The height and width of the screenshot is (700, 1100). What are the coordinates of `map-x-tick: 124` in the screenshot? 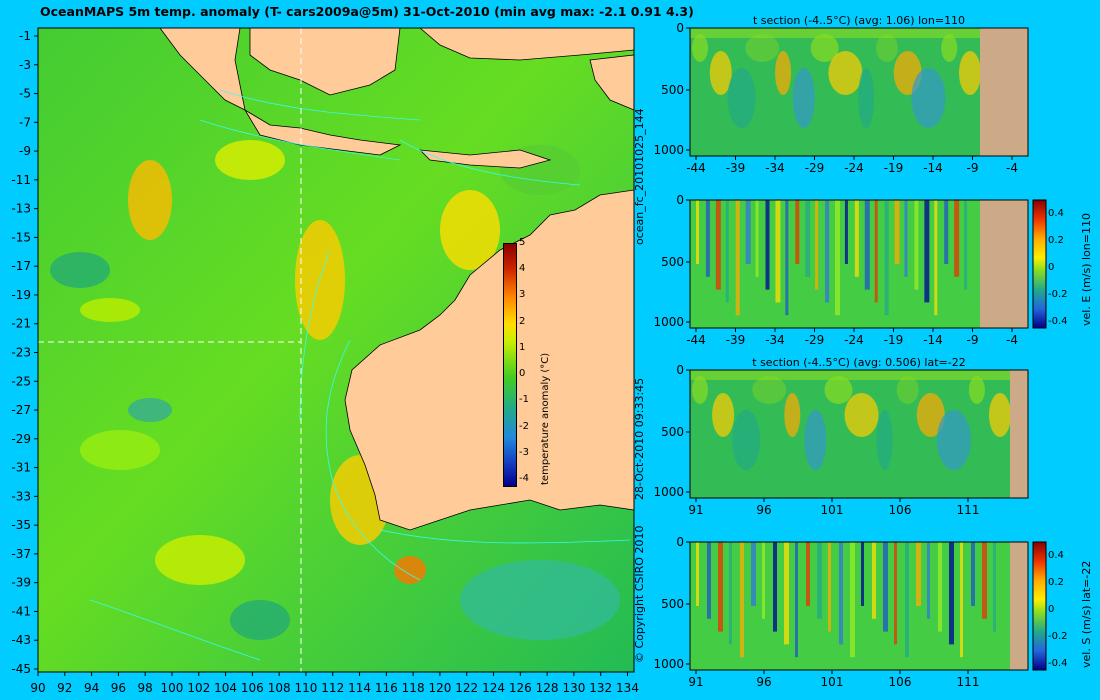 It's located at (493, 688).